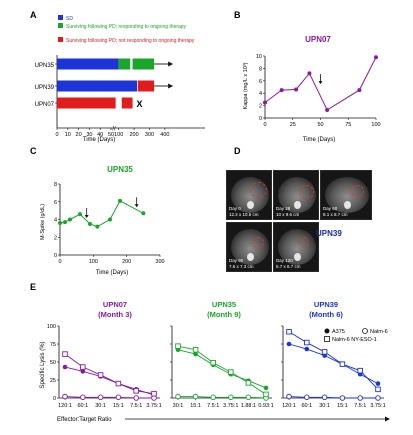  I want to click on panel-b-x-tick-label: 50, so click(320, 125).